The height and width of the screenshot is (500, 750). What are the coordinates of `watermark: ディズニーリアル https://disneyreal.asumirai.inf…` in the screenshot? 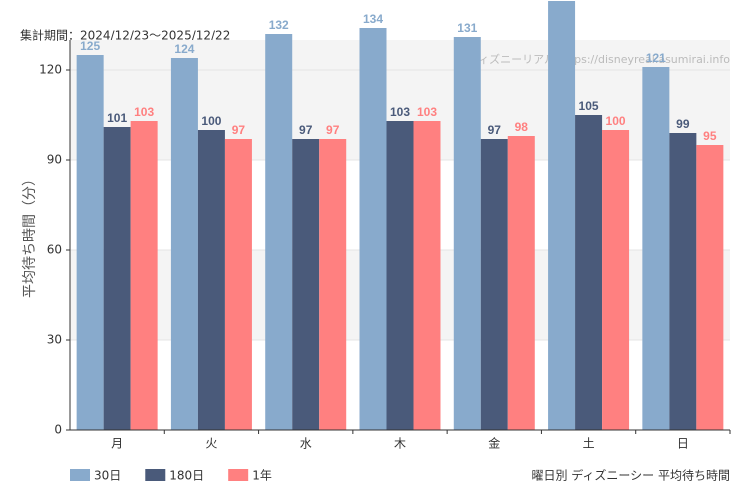 It's located at (599, 59).